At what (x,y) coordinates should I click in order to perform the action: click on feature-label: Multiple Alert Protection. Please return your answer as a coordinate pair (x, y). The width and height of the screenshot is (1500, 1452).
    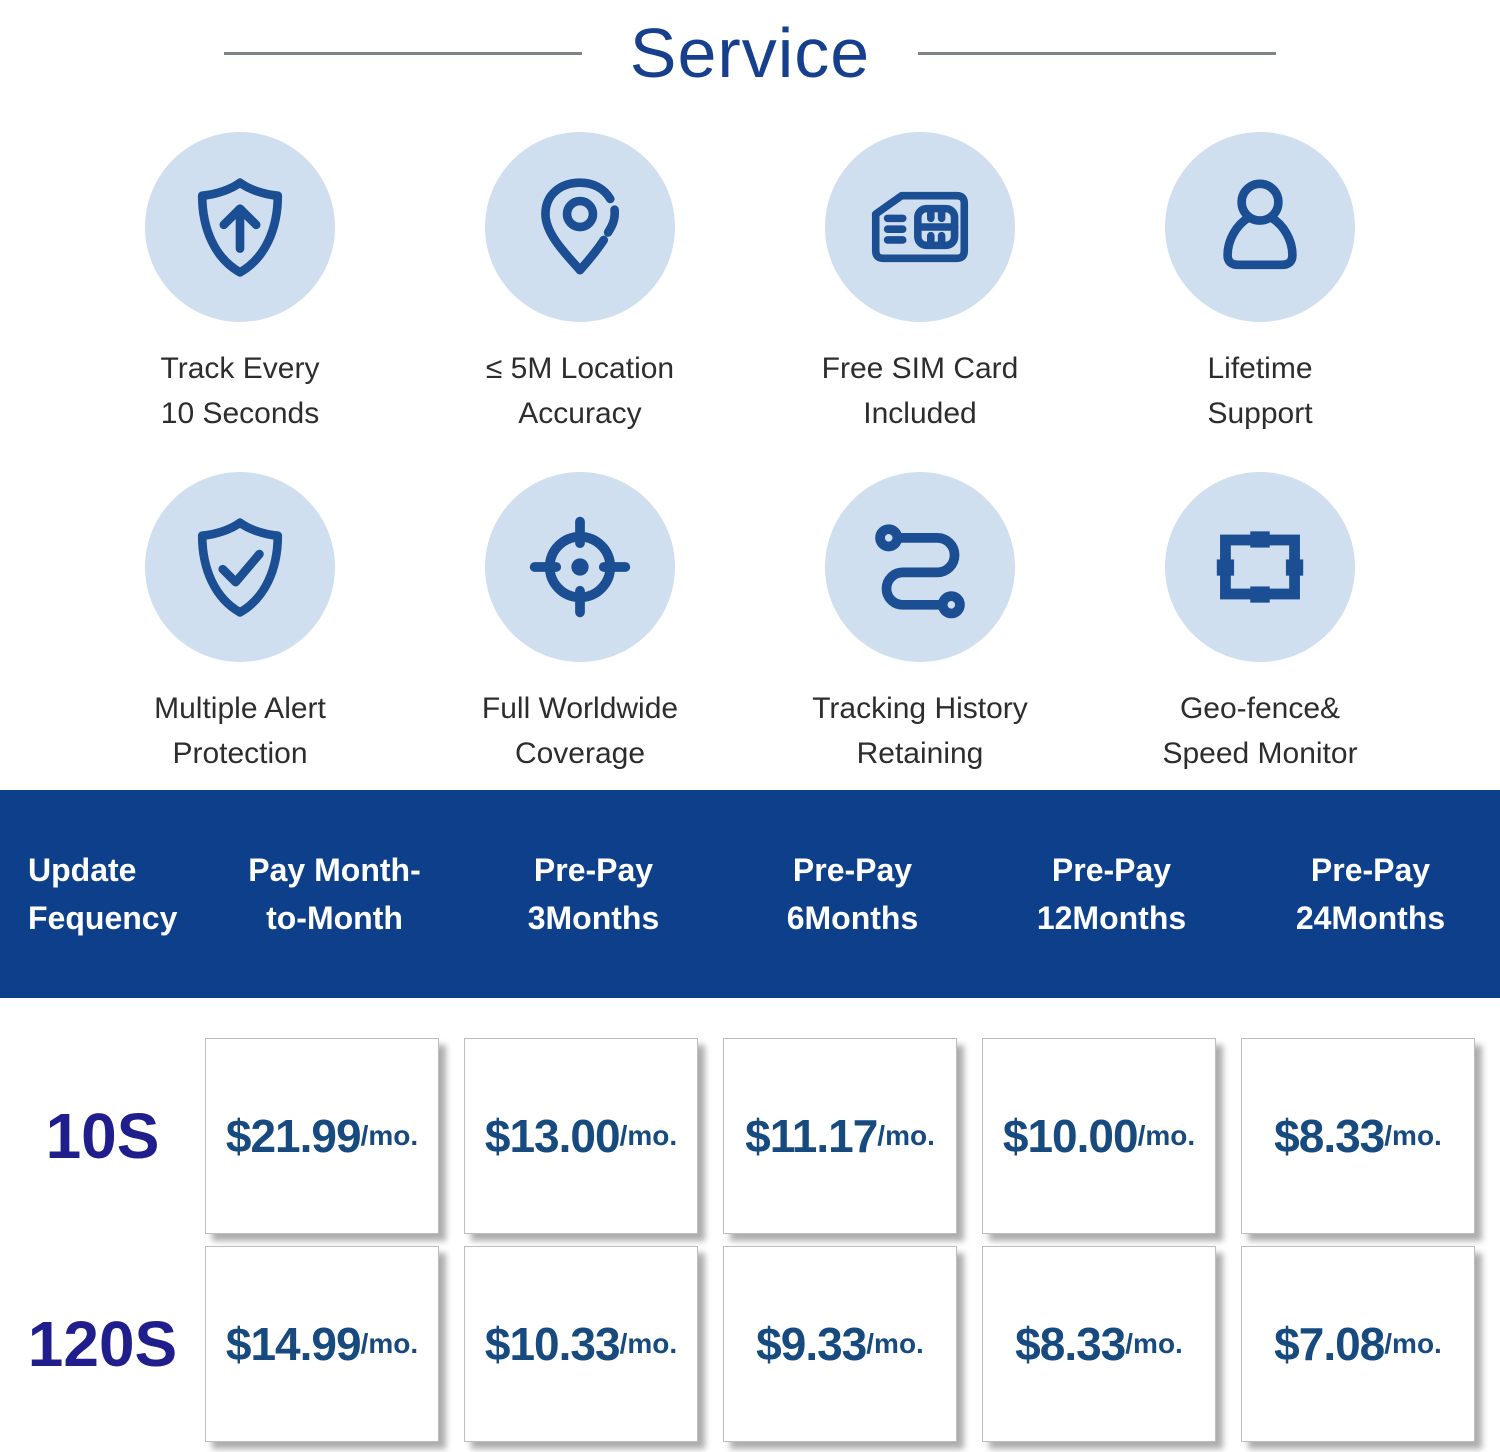
    Looking at the image, I should click on (240, 731).